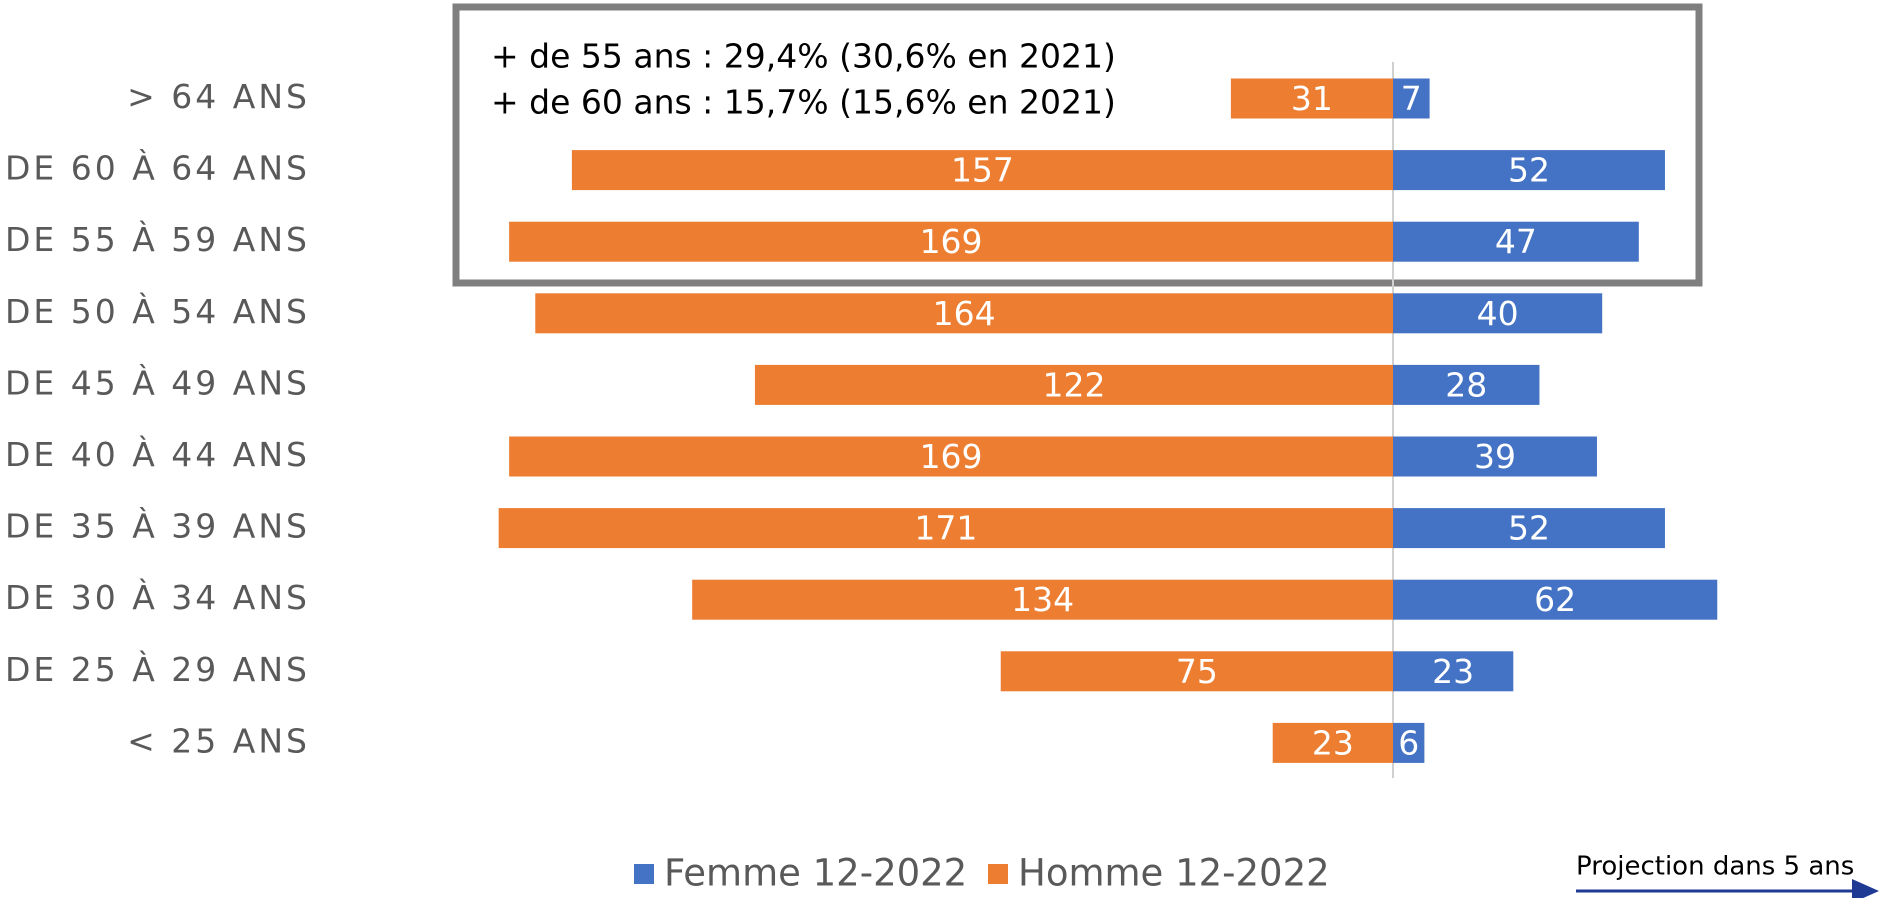  I want to click on data-label: 6, so click(1408, 742).